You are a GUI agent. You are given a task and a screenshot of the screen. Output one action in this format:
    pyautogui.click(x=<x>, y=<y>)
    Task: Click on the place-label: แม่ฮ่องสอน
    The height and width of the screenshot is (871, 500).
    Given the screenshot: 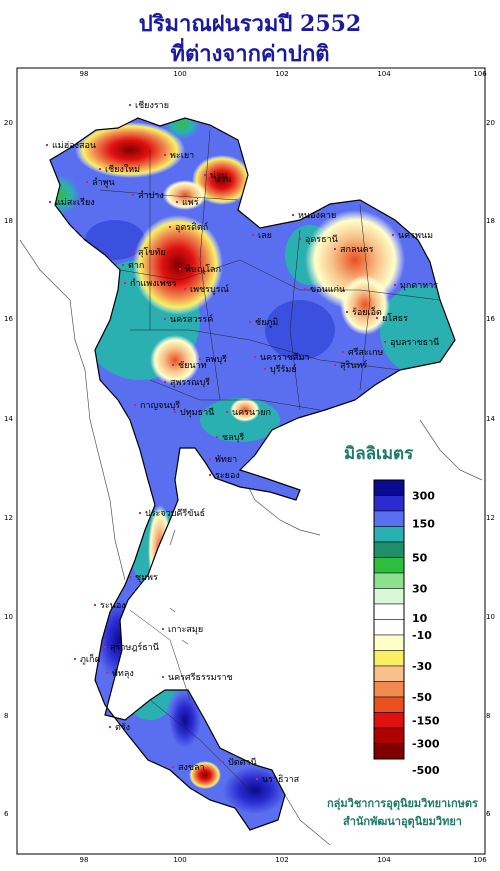 What is the action you would take?
    pyautogui.click(x=74, y=146)
    